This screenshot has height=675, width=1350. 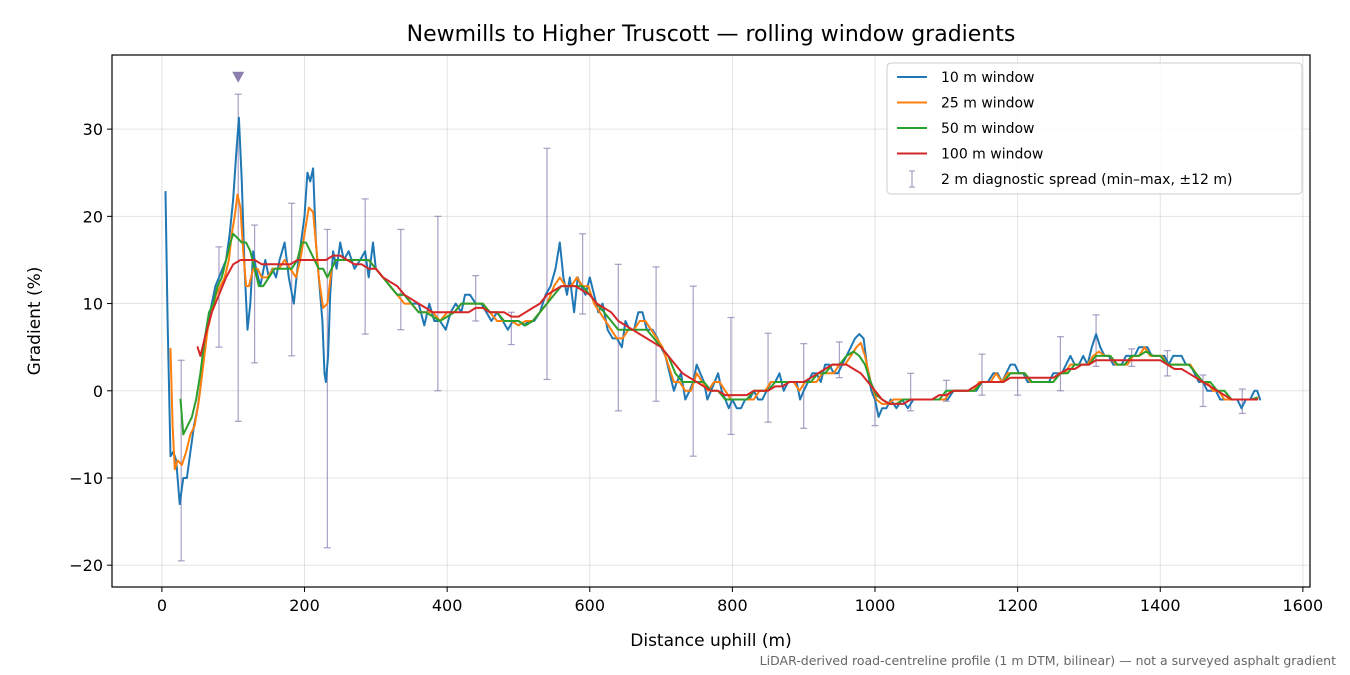 I want to click on y-axis-ticks: −20 −10 0 10 20 30, so click(x=90, y=347).